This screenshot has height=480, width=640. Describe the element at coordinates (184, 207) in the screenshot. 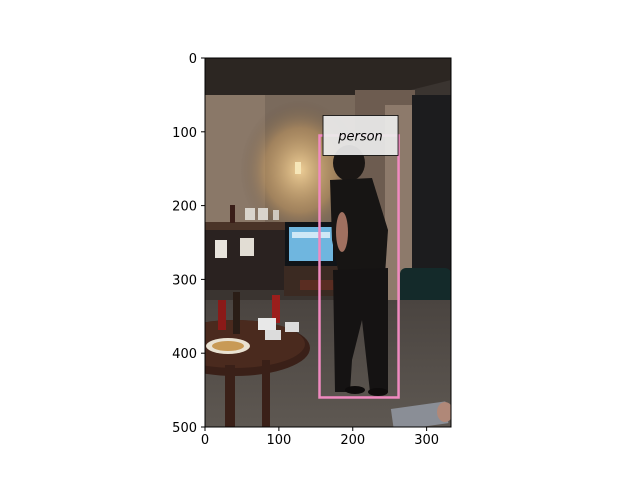

I see `y-tick-label: 200` at that location.